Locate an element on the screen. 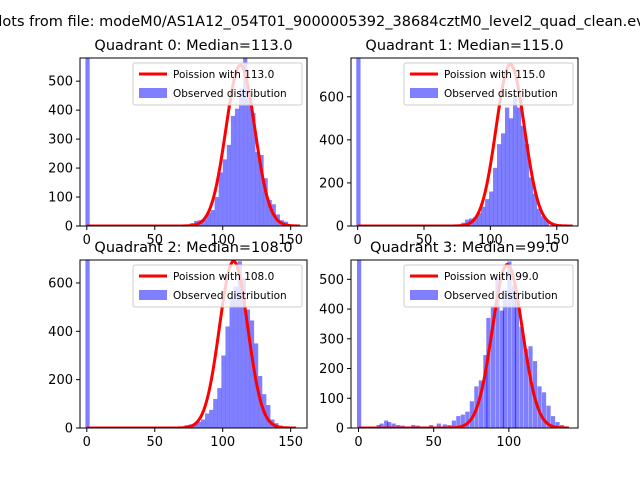  legend: Poission with 113.0 Observed distribution is located at coordinates (217, 84).